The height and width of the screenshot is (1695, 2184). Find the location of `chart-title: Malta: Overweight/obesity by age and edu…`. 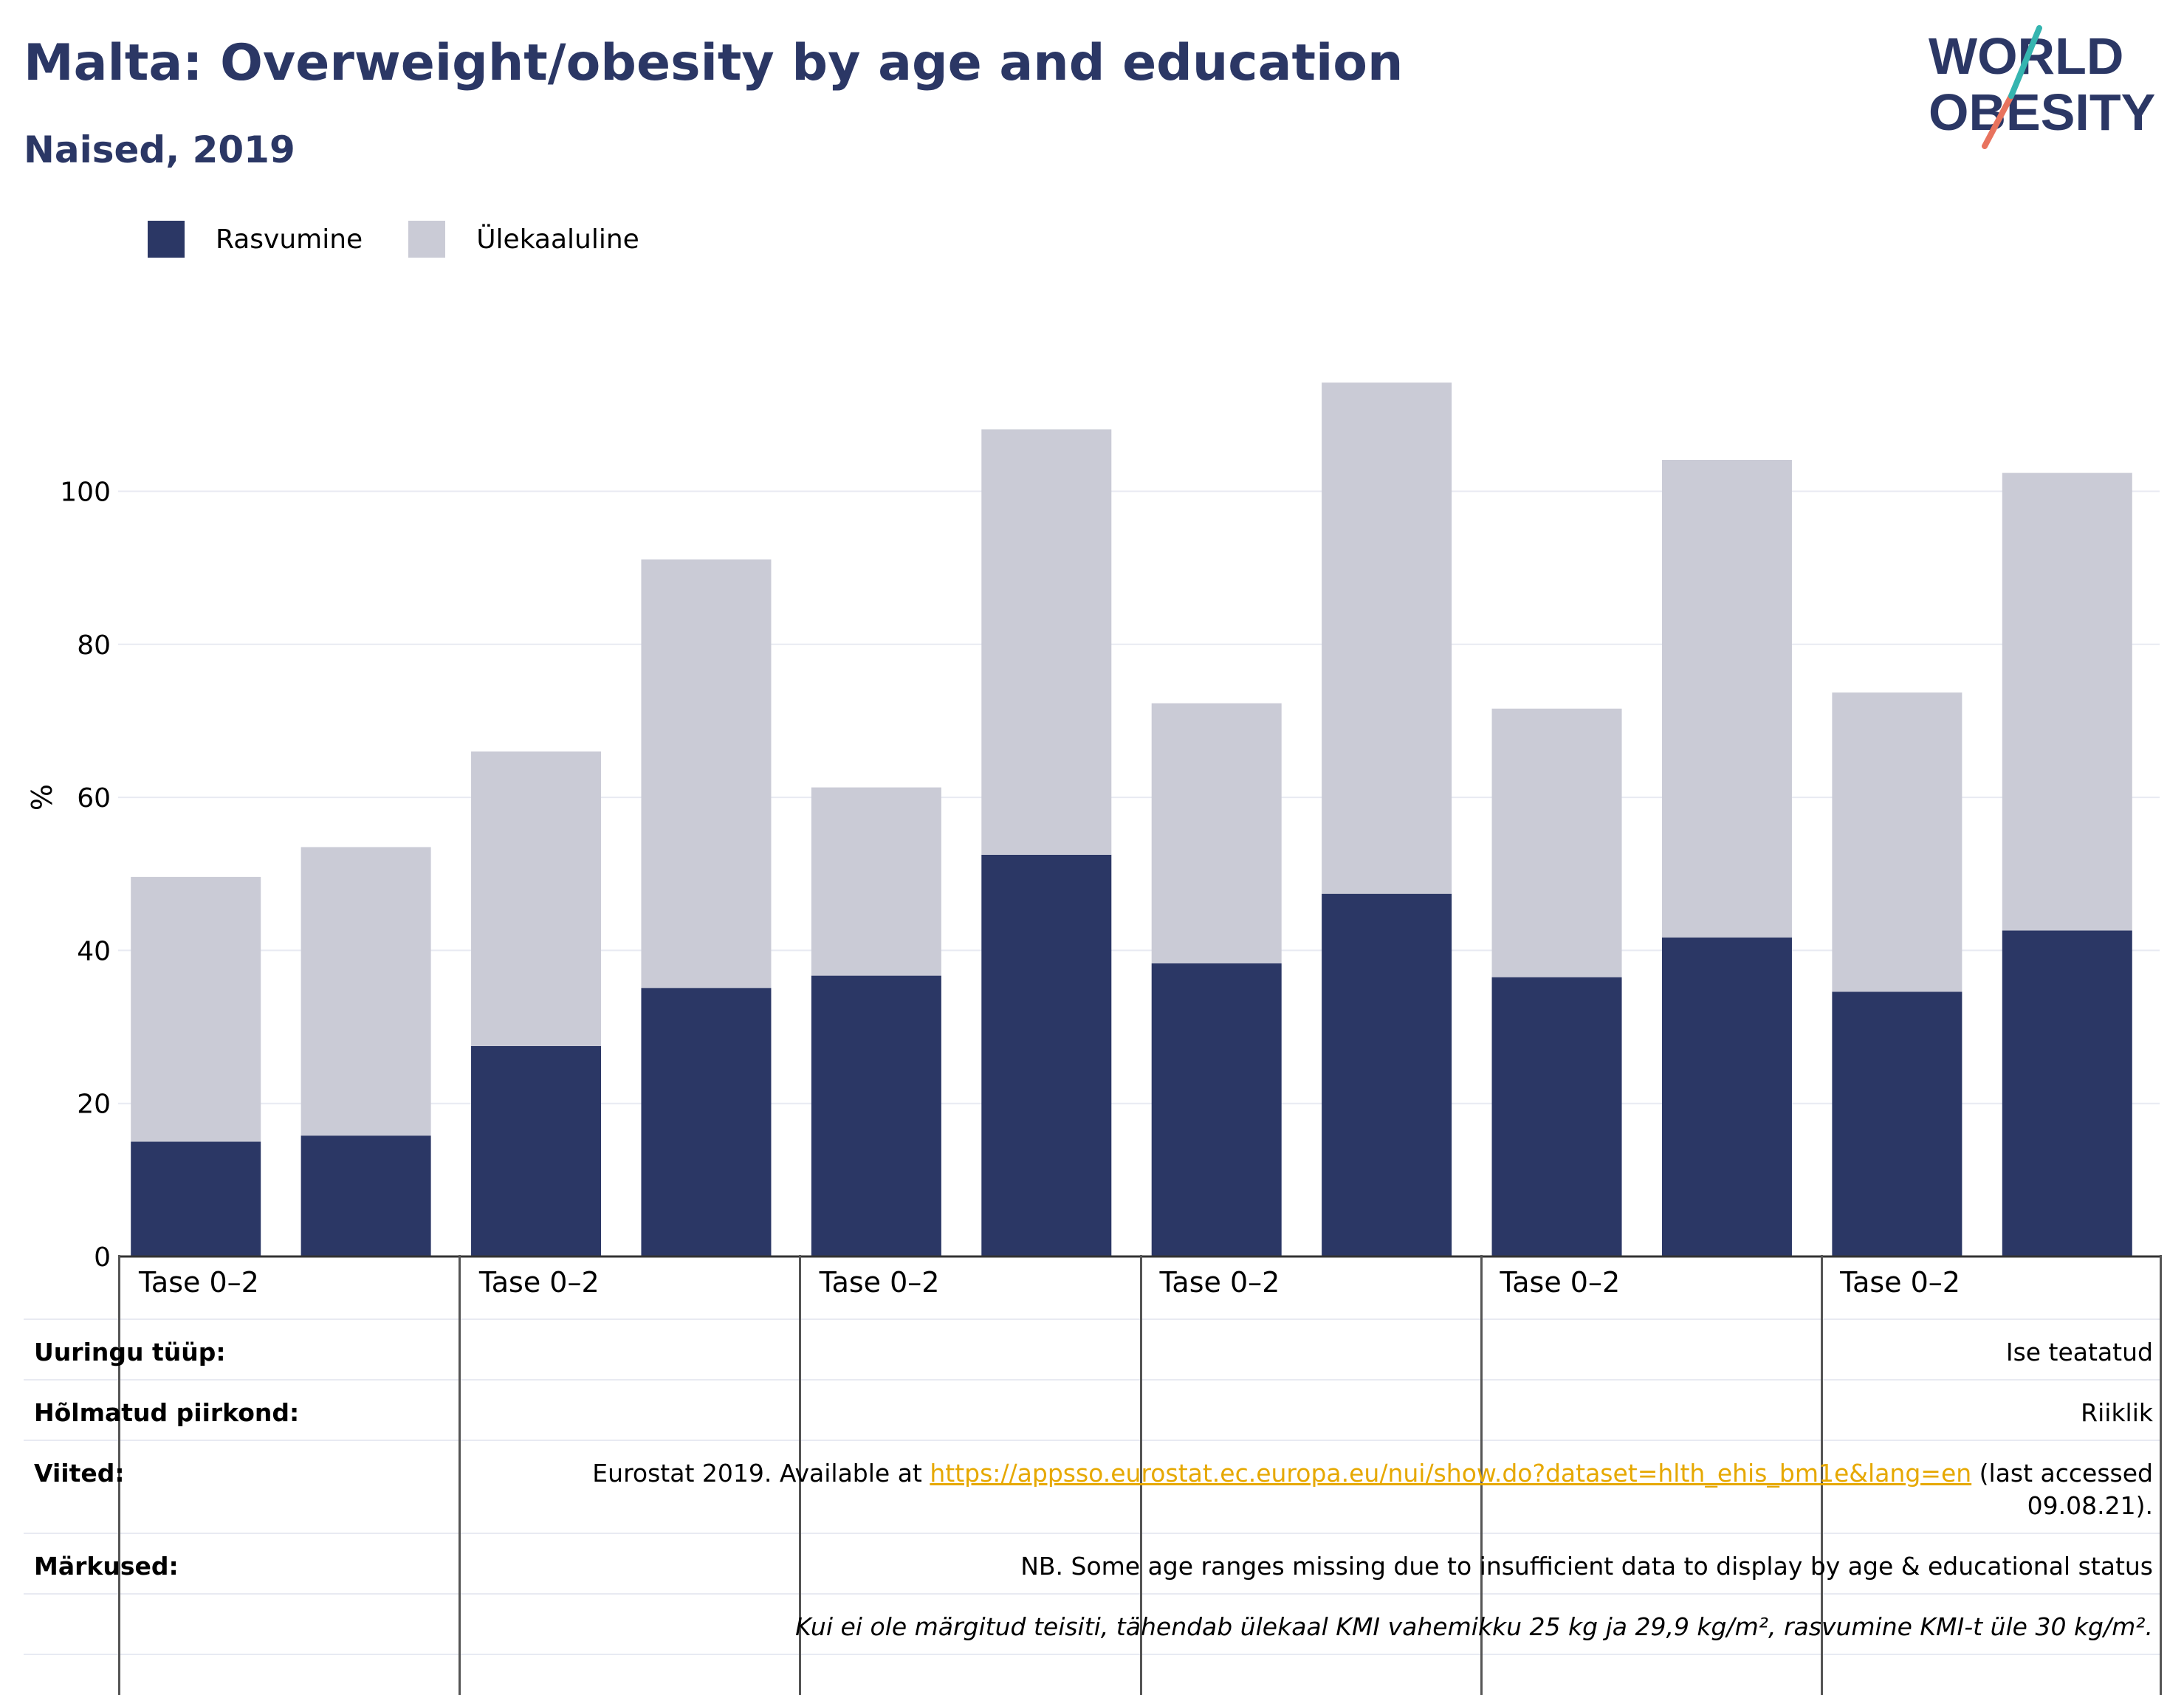

chart-title: Malta: Overweight/obesity by age and edu… is located at coordinates (714, 63).